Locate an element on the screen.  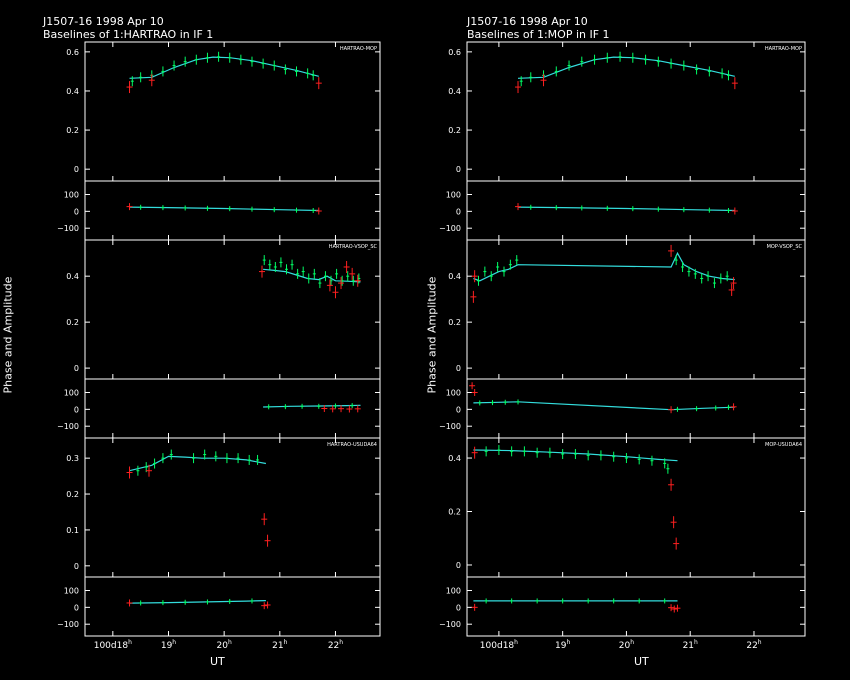
chart-left-3-phase-model-line is located at coordinates (197, 602).